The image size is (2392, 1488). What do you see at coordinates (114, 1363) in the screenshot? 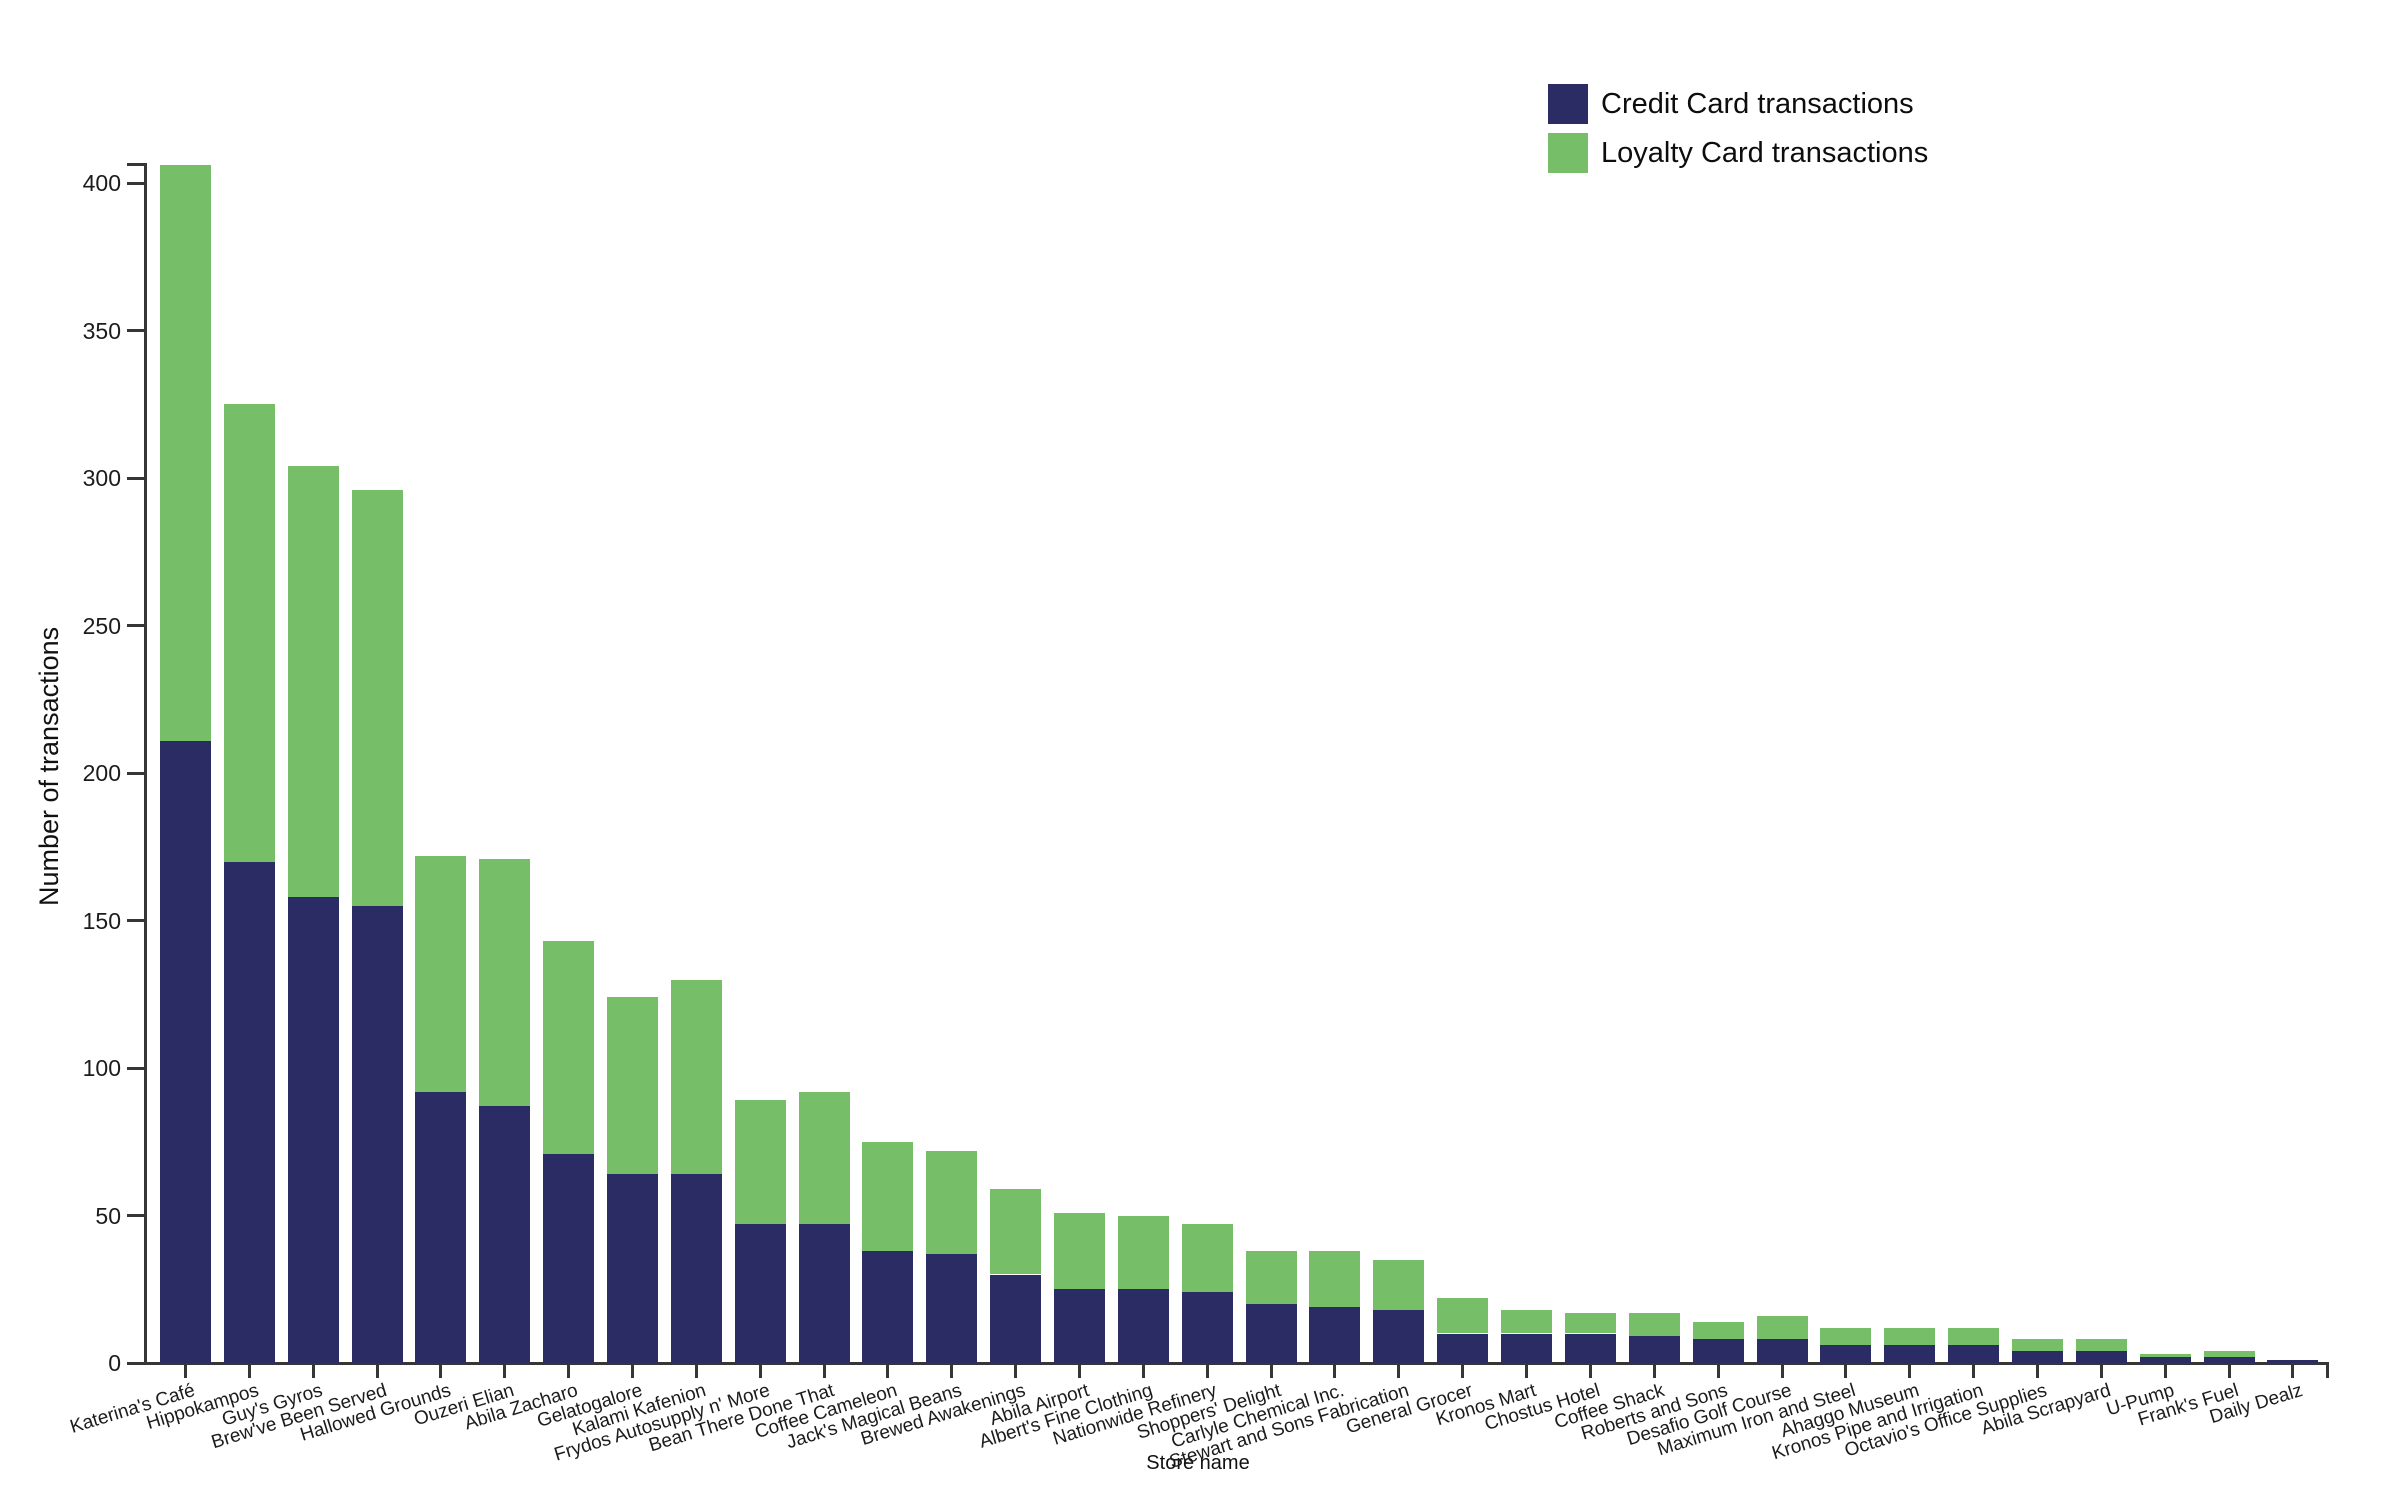
I see `y-tick-label: 0` at bounding box center [114, 1363].